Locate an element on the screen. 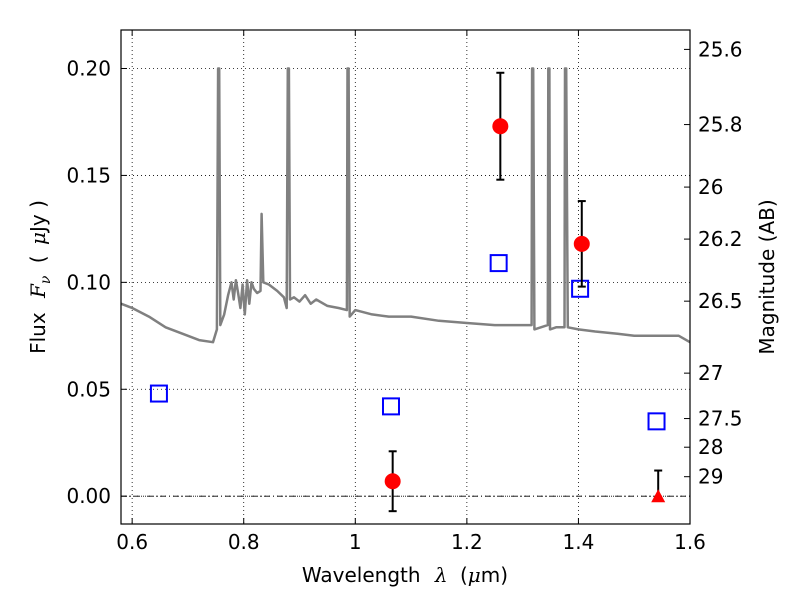  right-tick-label: 26.2 is located at coordinates (720, 239).